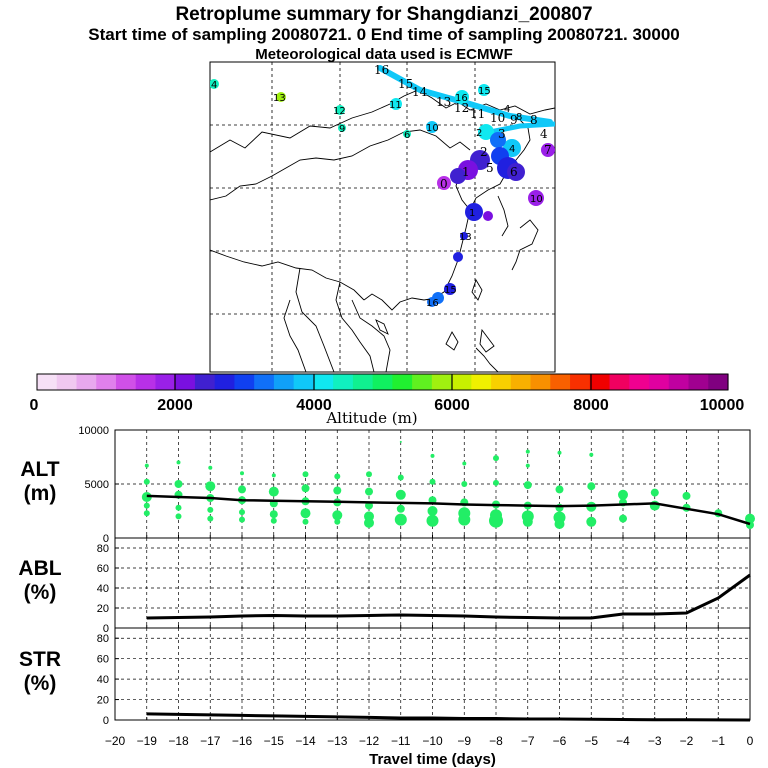 The image size is (768, 768). Describe the element at coordinates (432, 741) in the screenshot. I see `x-tick-label: −10` at that location.